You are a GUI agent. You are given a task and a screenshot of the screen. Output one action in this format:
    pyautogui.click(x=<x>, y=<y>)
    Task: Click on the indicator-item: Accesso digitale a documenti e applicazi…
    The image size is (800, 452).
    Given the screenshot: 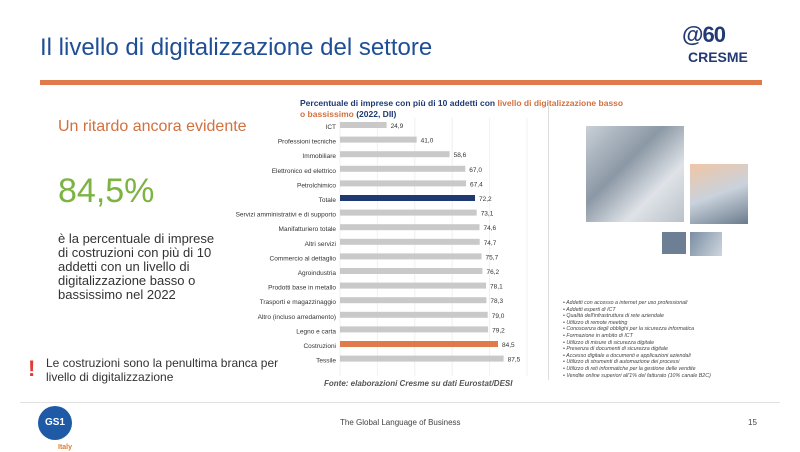 What is the action you would take?
    pyautogui.click(x=637, y=356)
    